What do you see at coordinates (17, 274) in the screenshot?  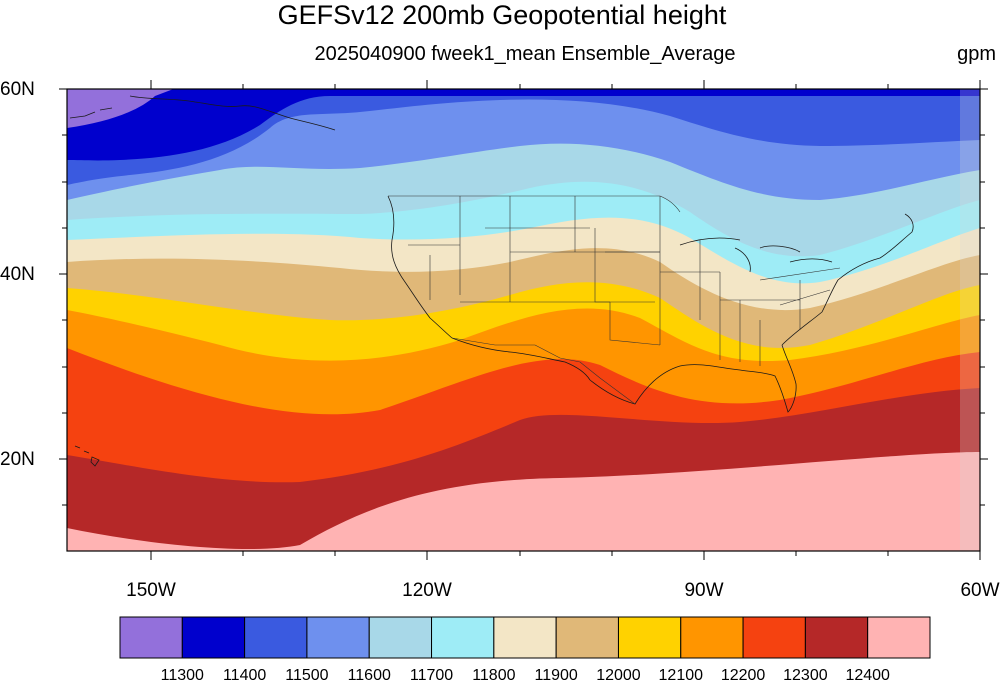 I see `lat-label-40n: 40N` at bounding box center [17, 274].